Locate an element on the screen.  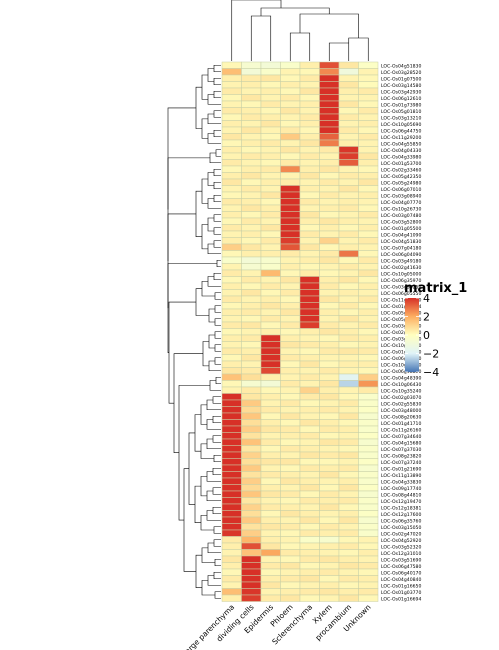
row-label: LOC-Os02g03070 is located at coordinates (401, 398).